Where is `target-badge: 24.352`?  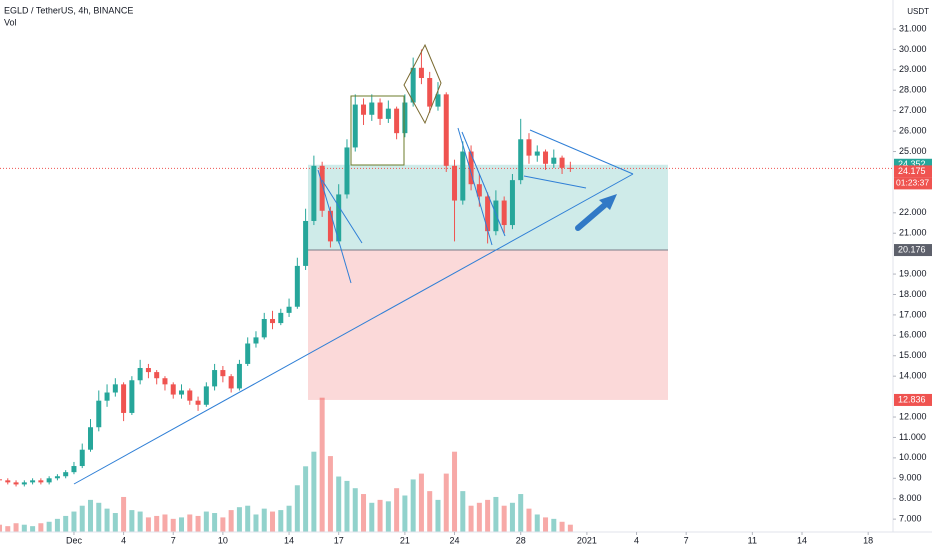
target-badge: 24.352 is located at coordinates (912, 164).